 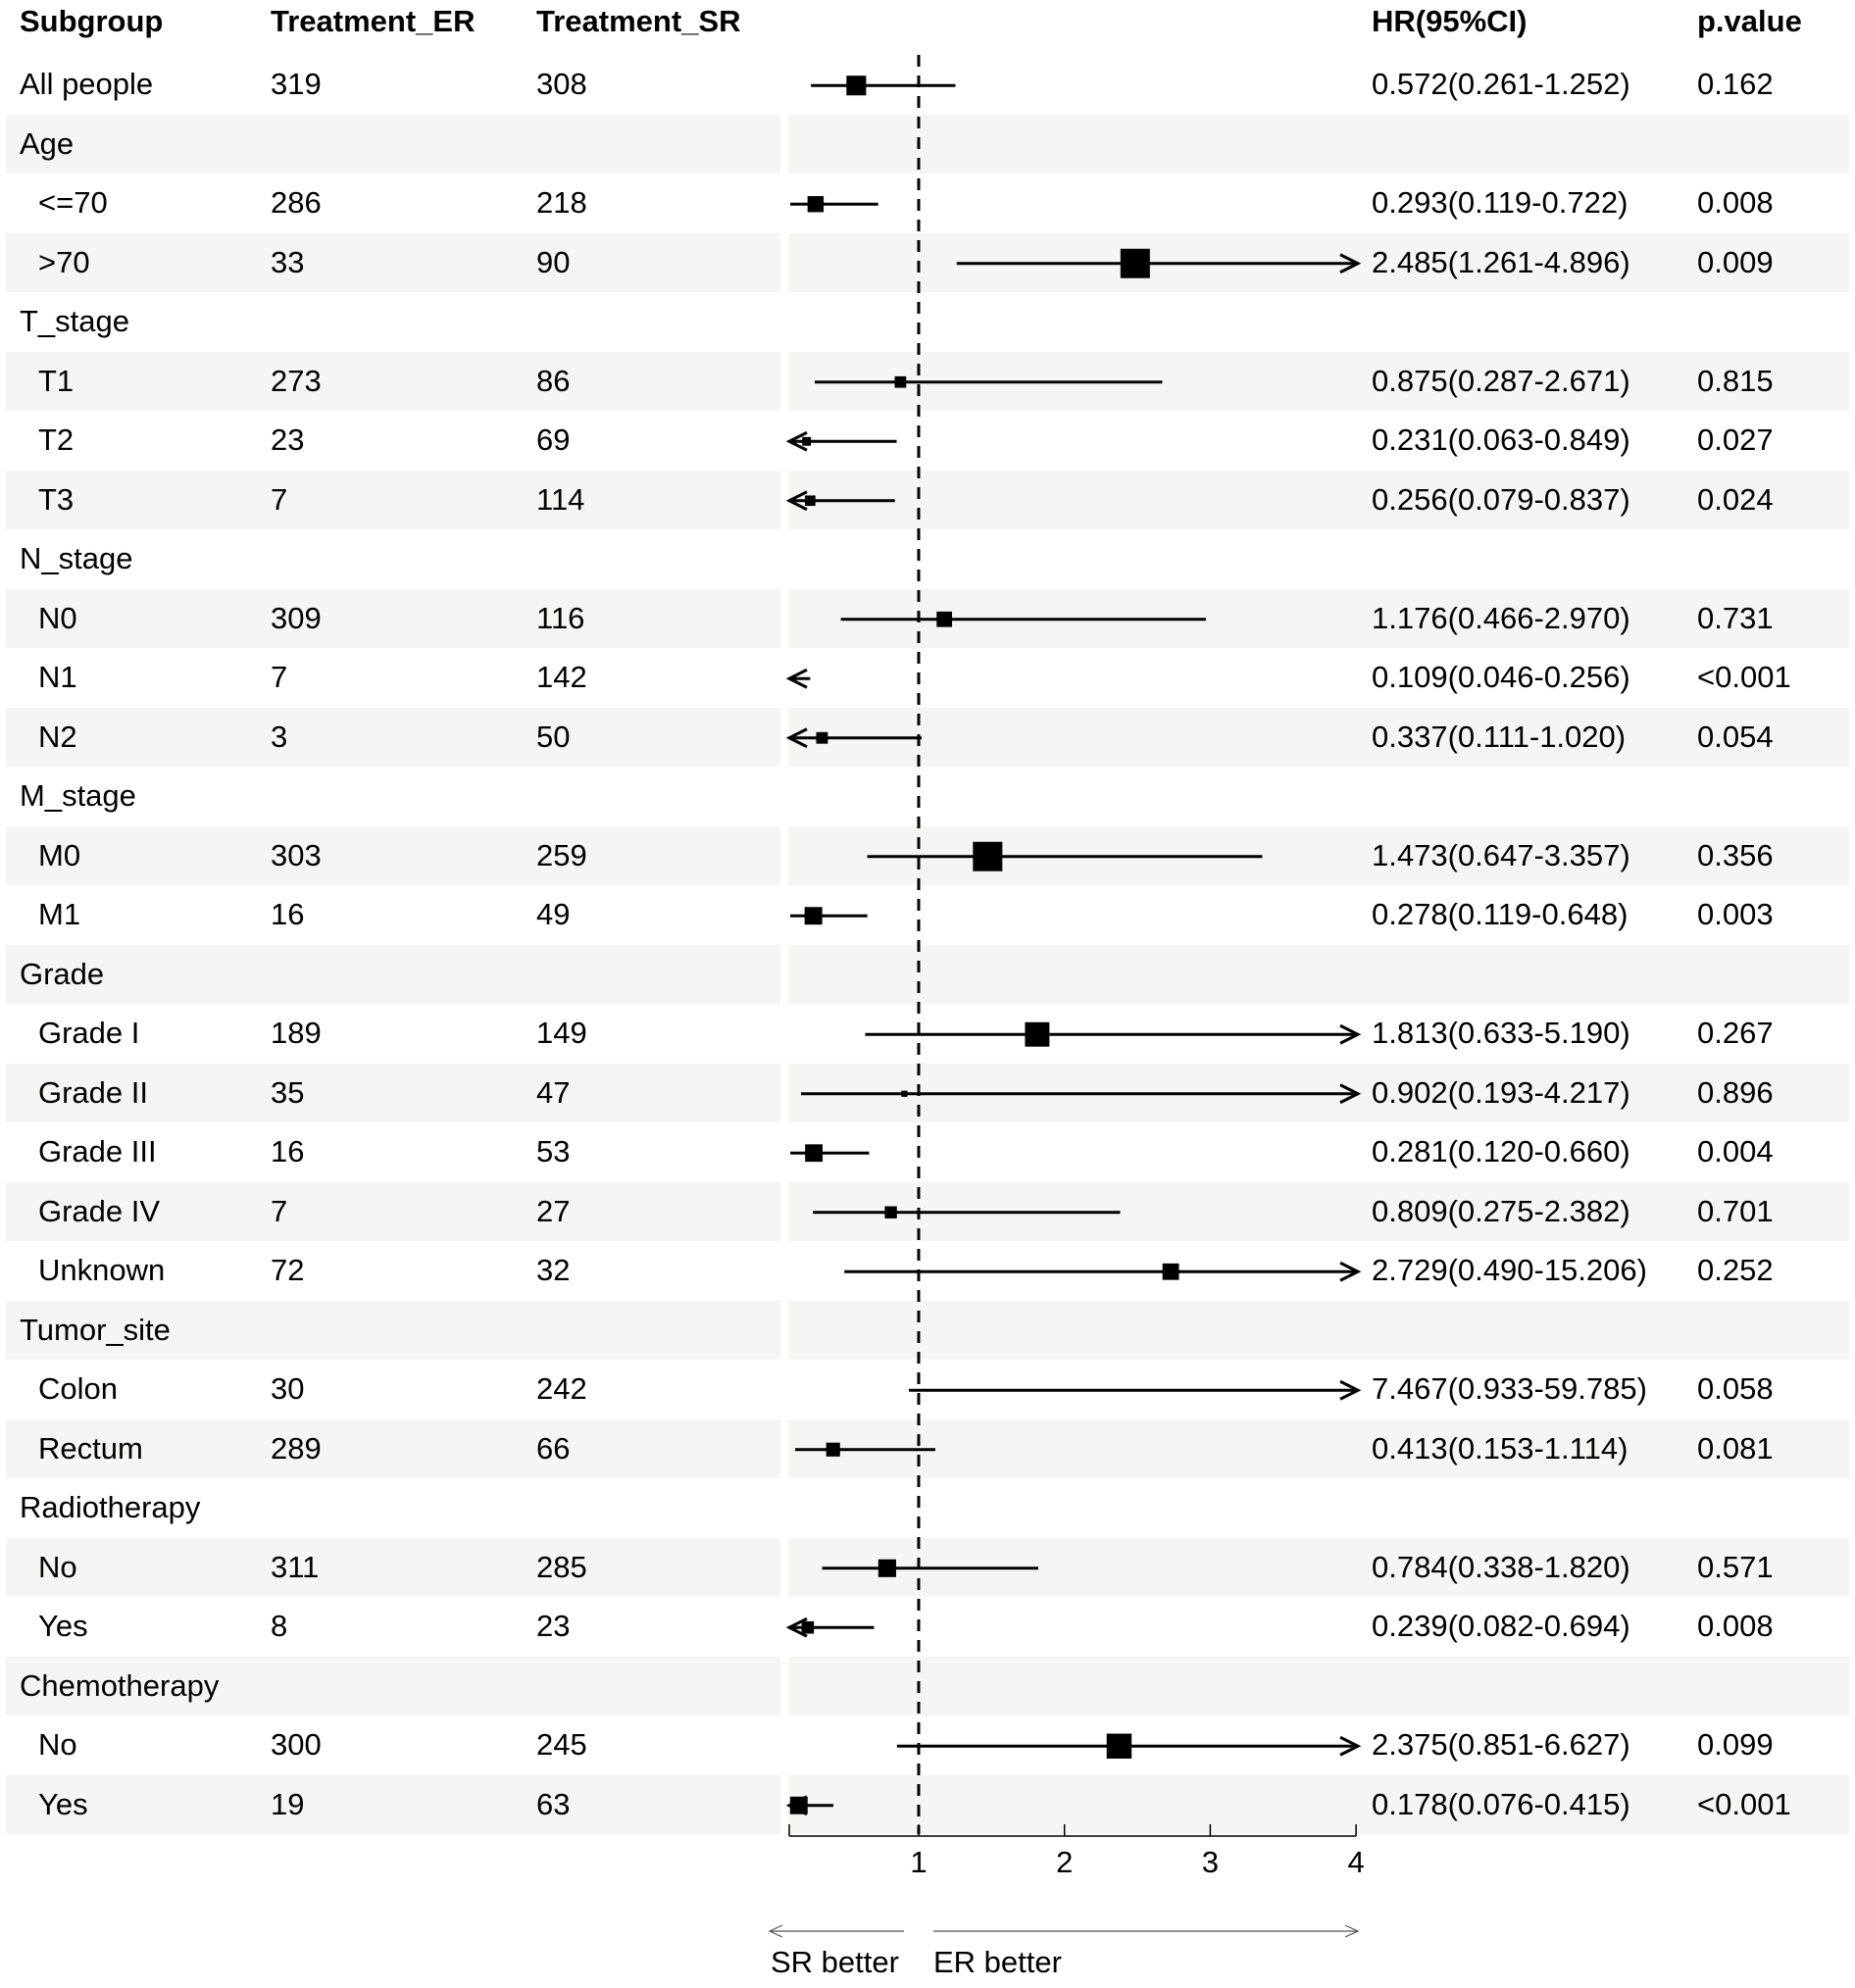 What do you see at coordinates (927, 1271) in the screenshot?
I see `table-row: Unknown 72 32 2.729(0.490-15.206) 0.252` at bounding box center [927, 1271].